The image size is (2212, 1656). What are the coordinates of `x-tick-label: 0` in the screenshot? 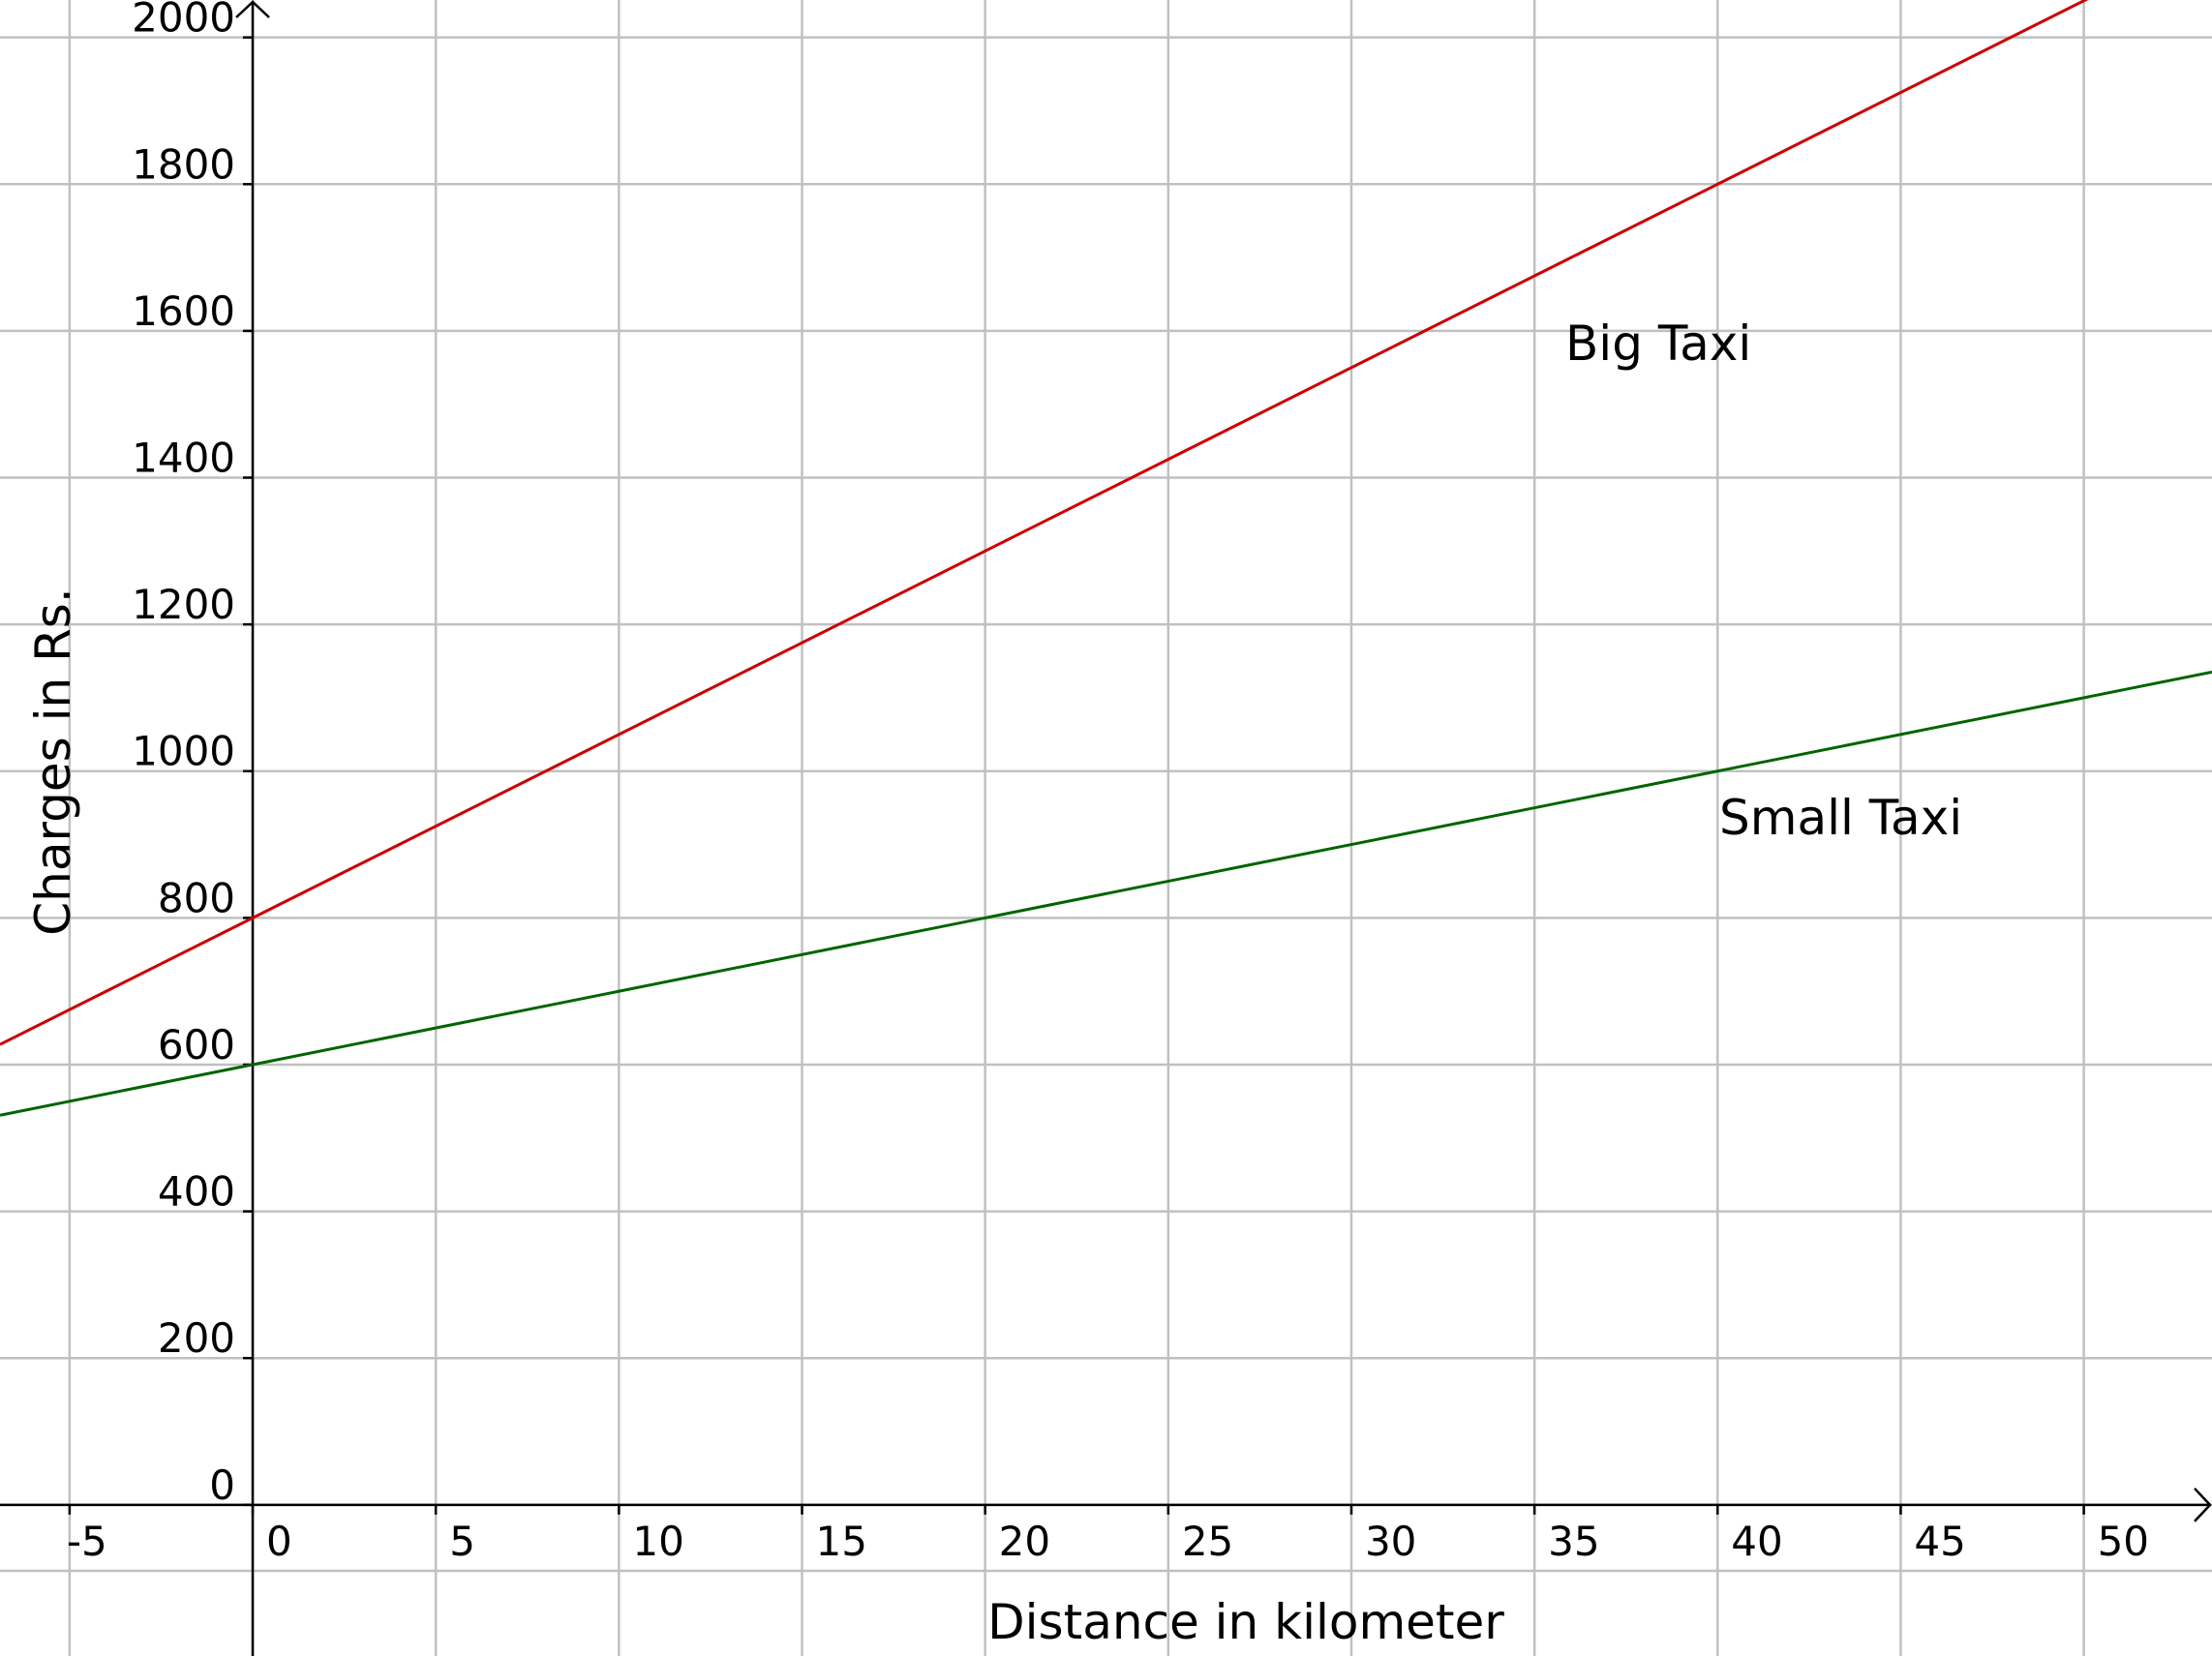 It's located at (279, 1541).